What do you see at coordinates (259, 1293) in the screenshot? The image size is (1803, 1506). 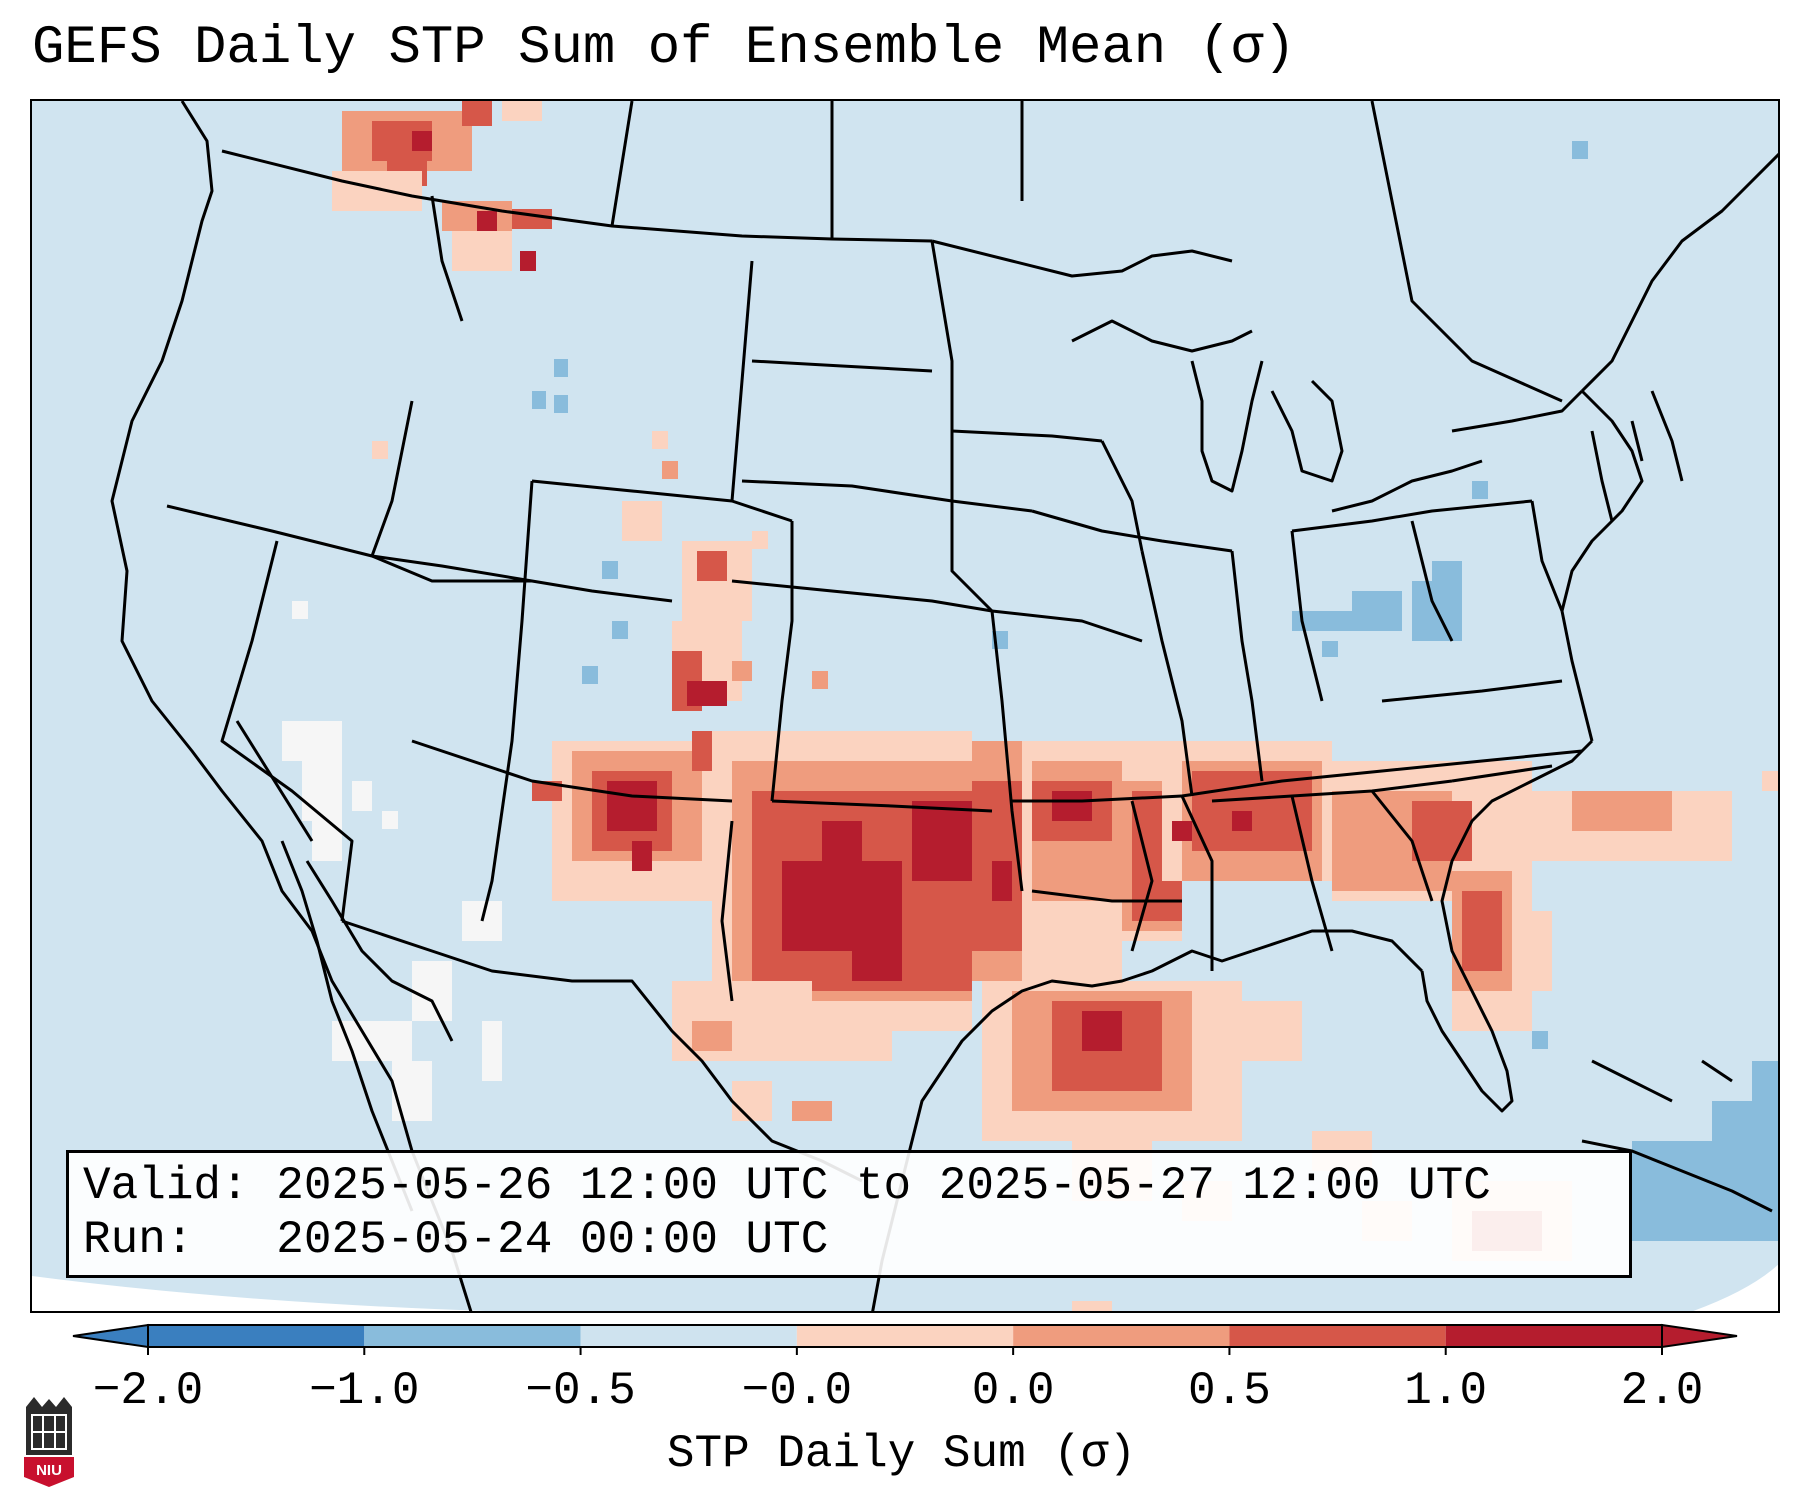 I see `projection-edge` at bounding box center [259, 1293].